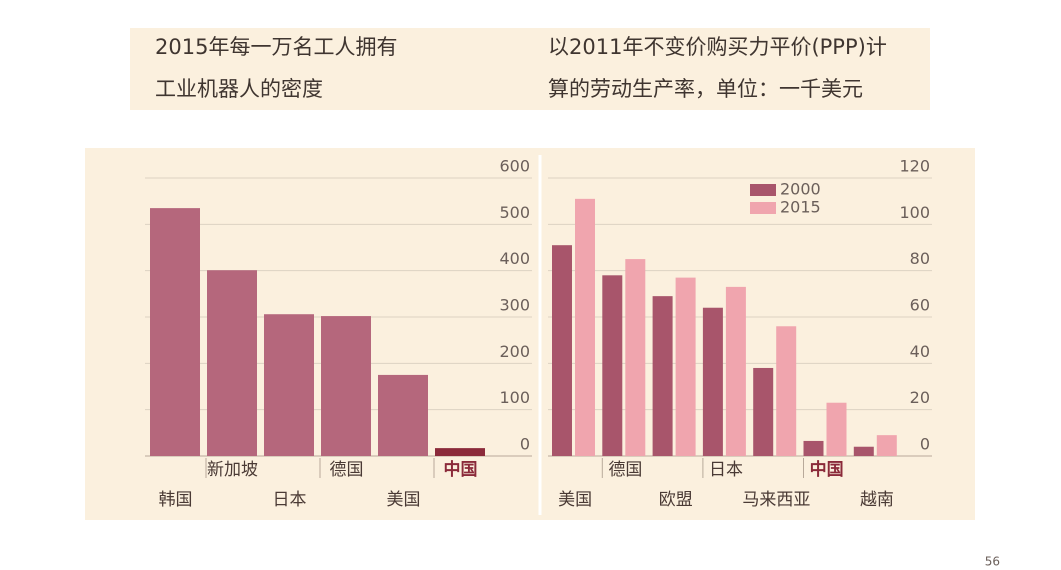 The width and height of the screenshot is (1061, 570). I want to click on y-tick-label: 120, so click(914, 166).